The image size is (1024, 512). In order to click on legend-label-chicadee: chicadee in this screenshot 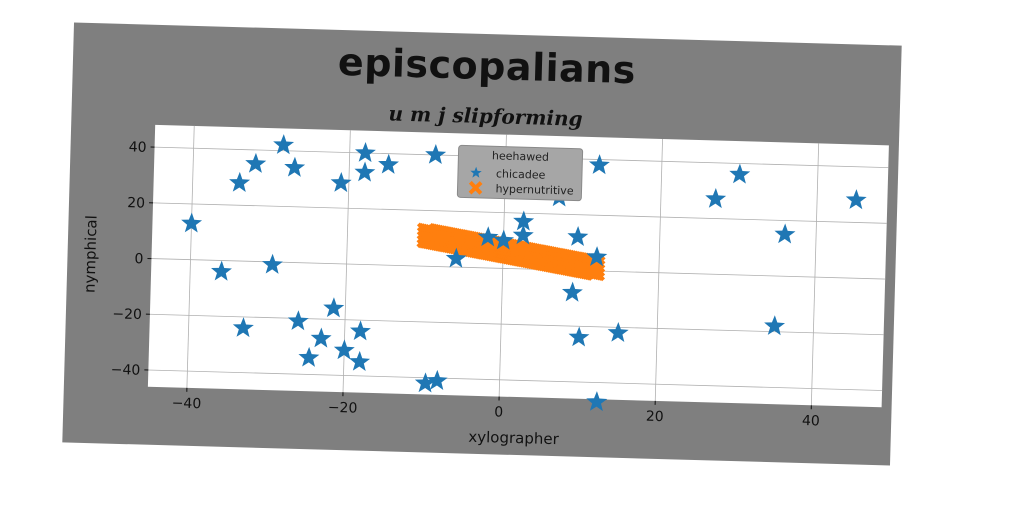, I will do `click(521, 174)`.